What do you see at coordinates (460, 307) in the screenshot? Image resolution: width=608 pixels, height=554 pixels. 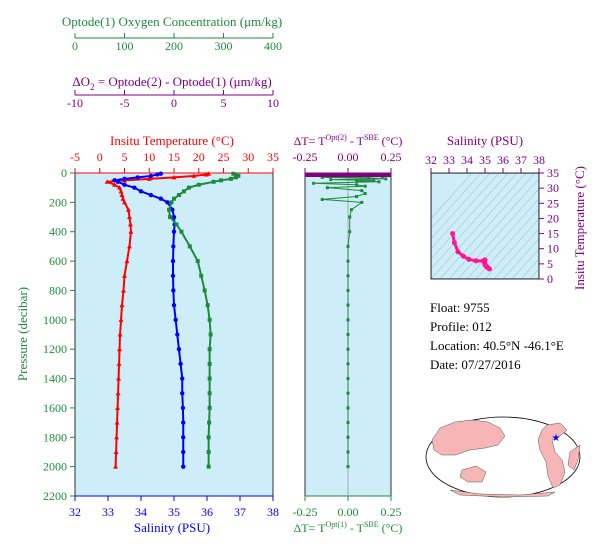 I see `float-id: Float: 9755` at bounding box center [460, 307].